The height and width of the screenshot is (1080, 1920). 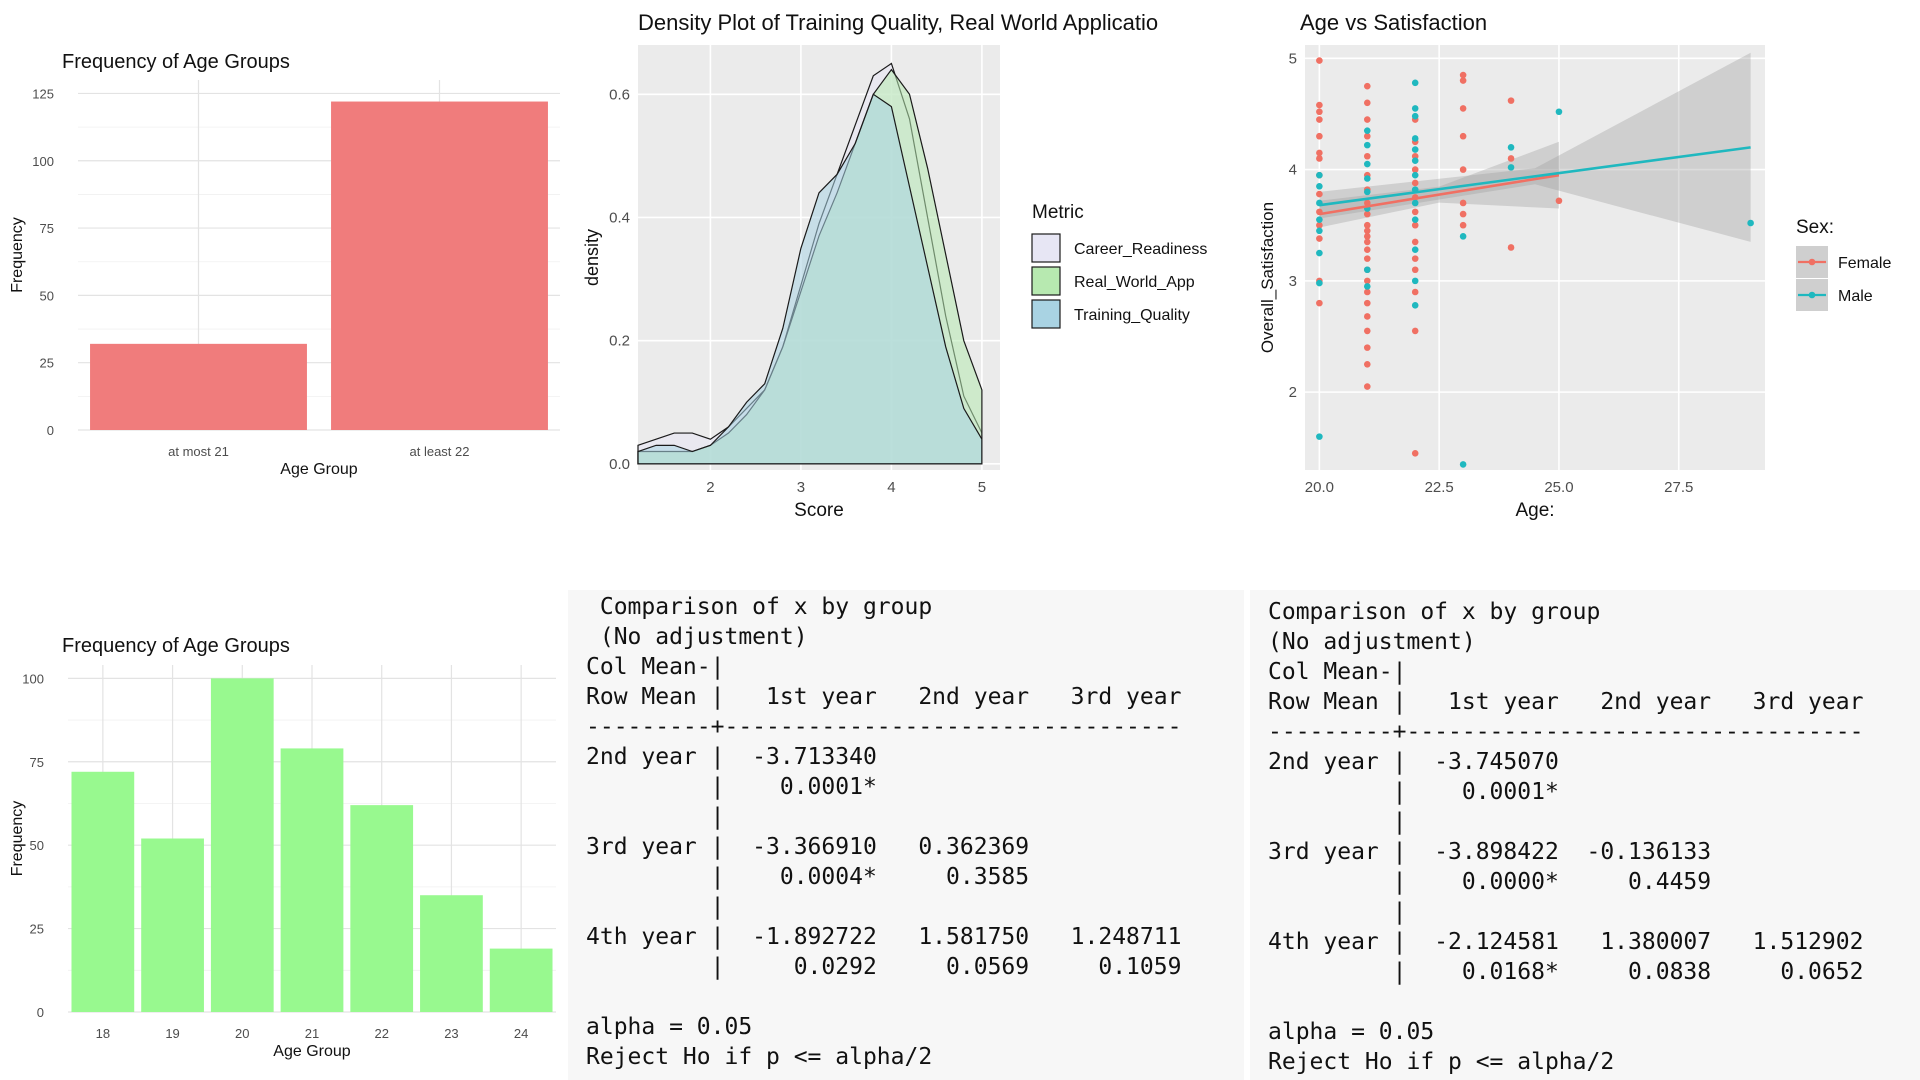 I want to click on legend-title: Sex:, so click(x=1815, y=227).